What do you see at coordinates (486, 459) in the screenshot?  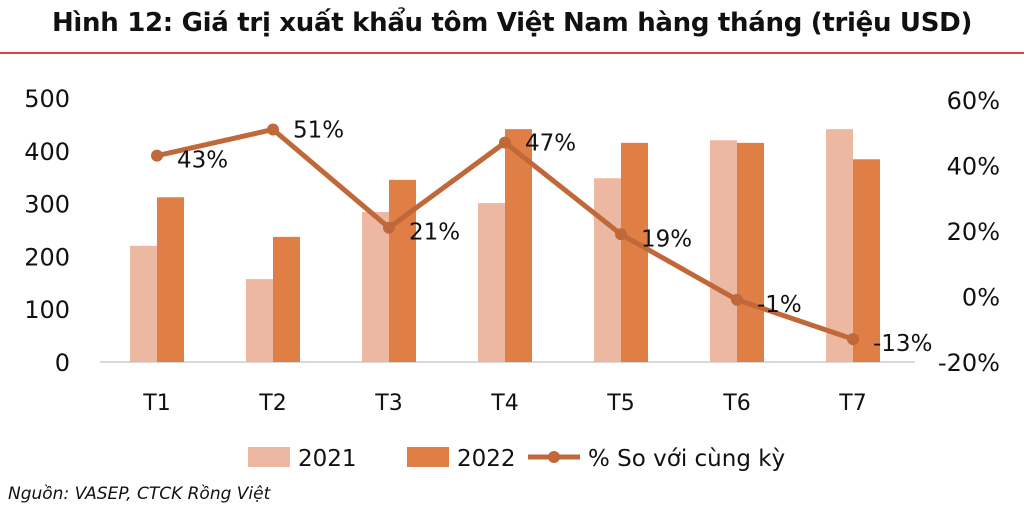 I see `legend-label-2022: 2022` at bounding box center [486, 459].